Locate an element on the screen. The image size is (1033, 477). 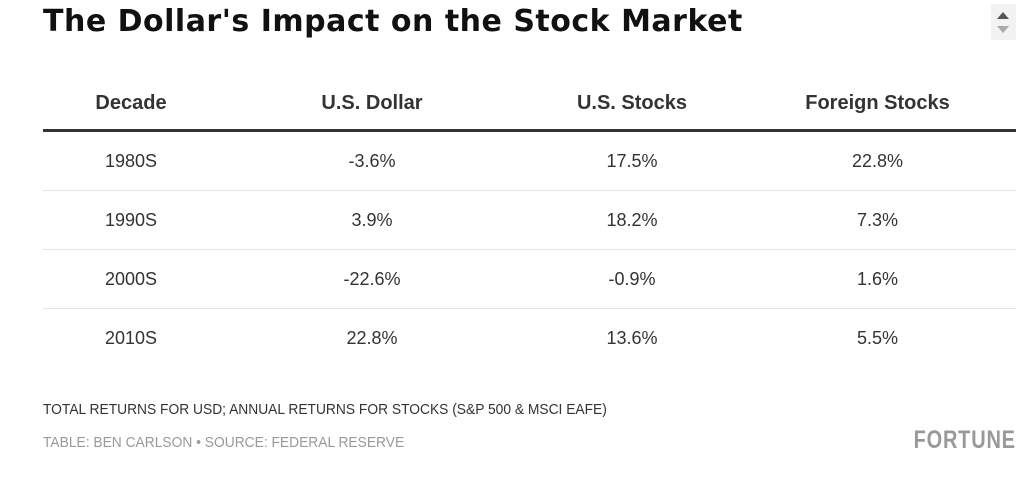
table-row: 1980S -3.6% 17.5% 22.8% is located at coordinates (529, 160).